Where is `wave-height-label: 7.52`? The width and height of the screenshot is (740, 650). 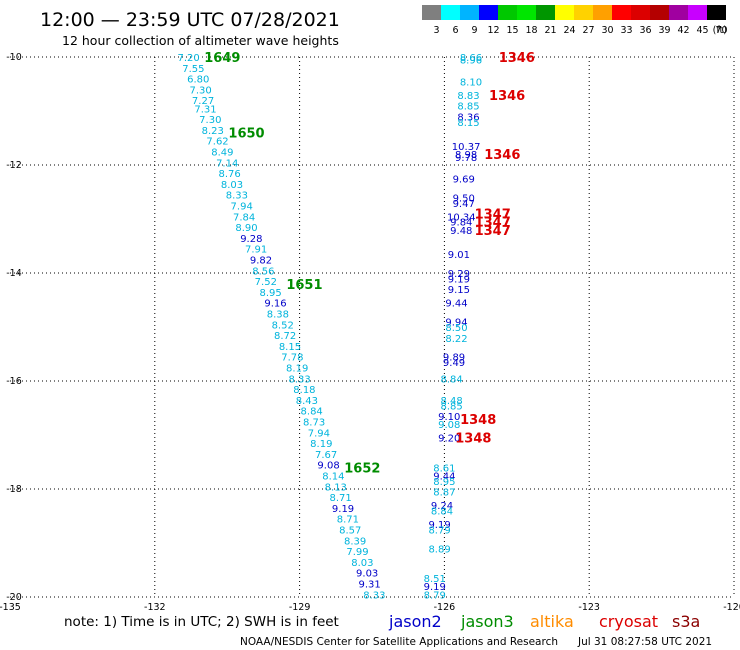
wave-height-label: 7.52 is located at coordinates (266, 282).